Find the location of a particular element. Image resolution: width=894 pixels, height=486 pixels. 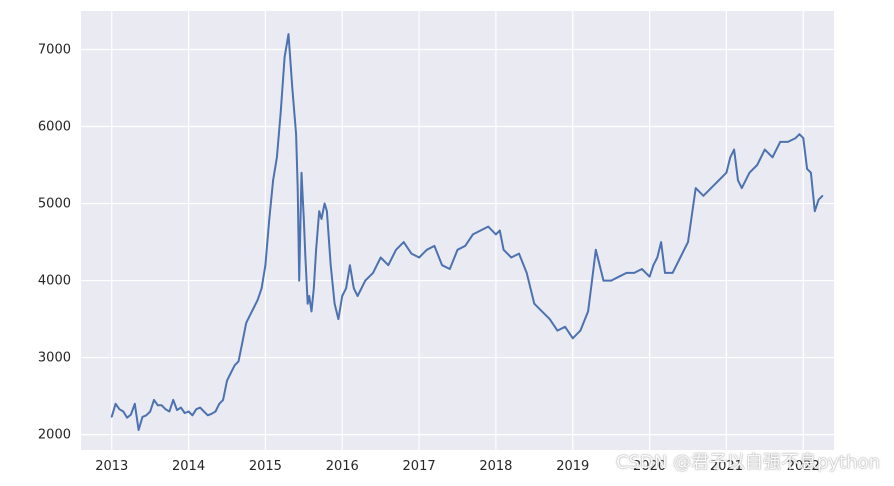

x-tick-label: 2022 is located at coordinates (803, 466).